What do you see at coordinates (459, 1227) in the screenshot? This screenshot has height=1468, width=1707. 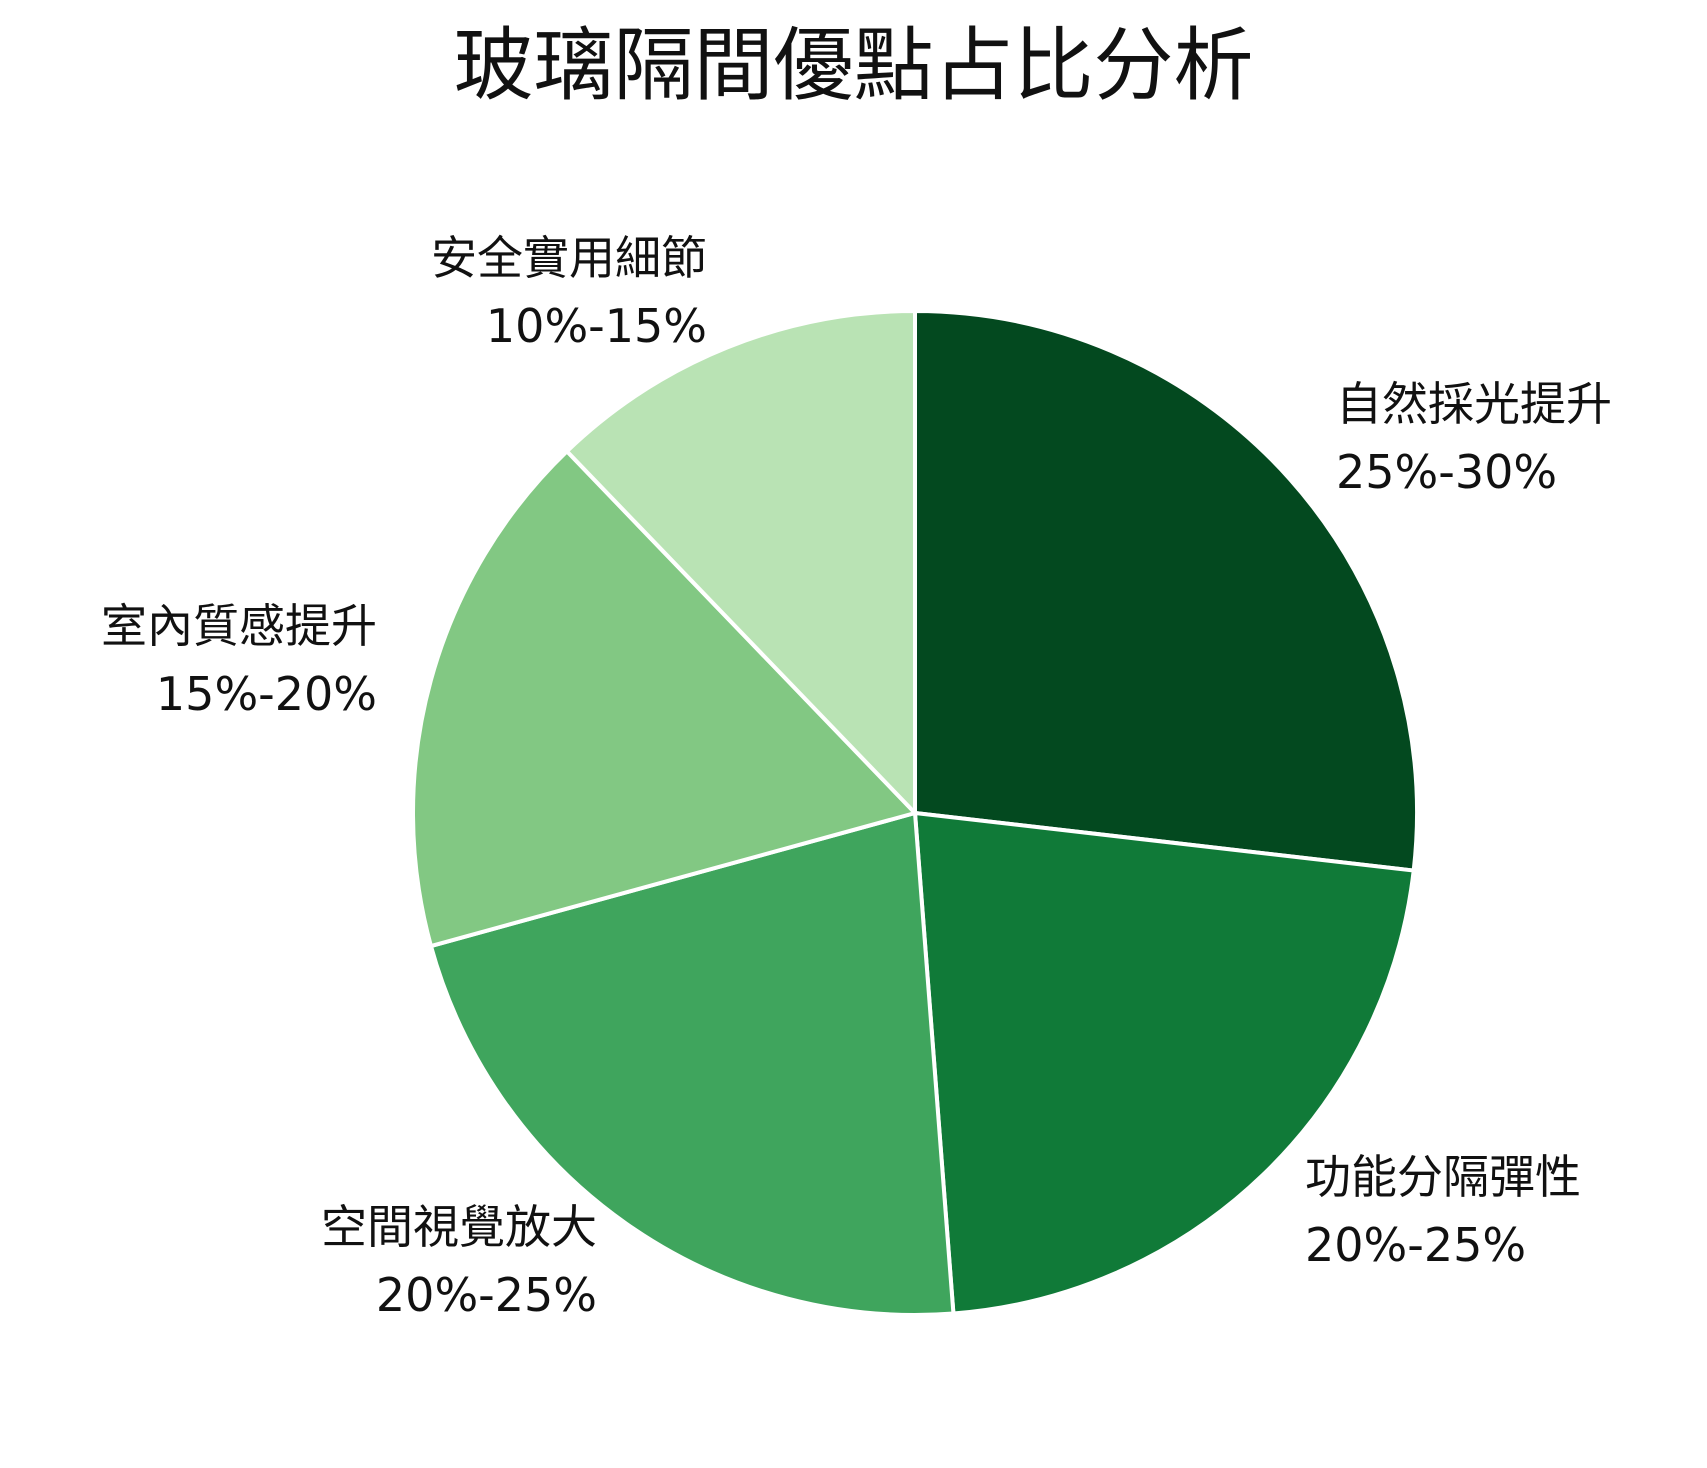 I see `slice-category: 空間視覺放大` at bounding box center [459, 1227].